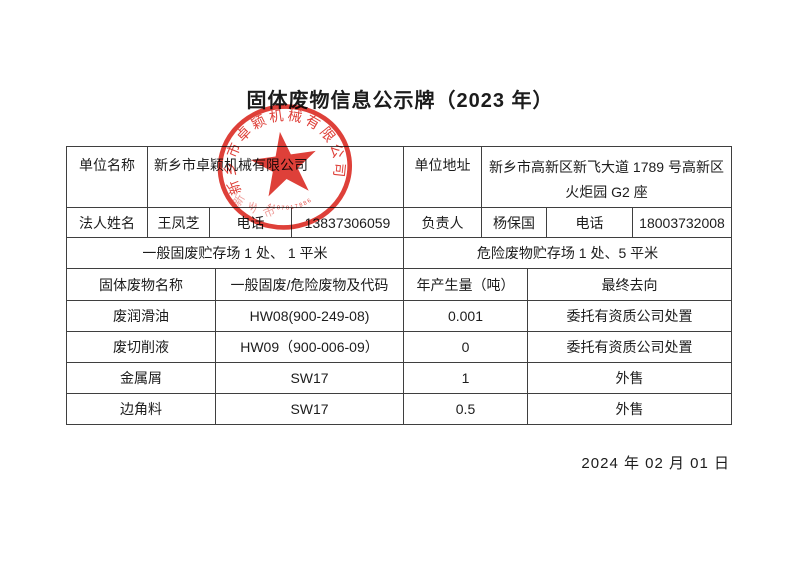 This screenshot has height=565, width=800. What do you see at coordinates (141, 409) in the screenshot?
I see `waste-name: 边角料` at bounding box center [141, 409].